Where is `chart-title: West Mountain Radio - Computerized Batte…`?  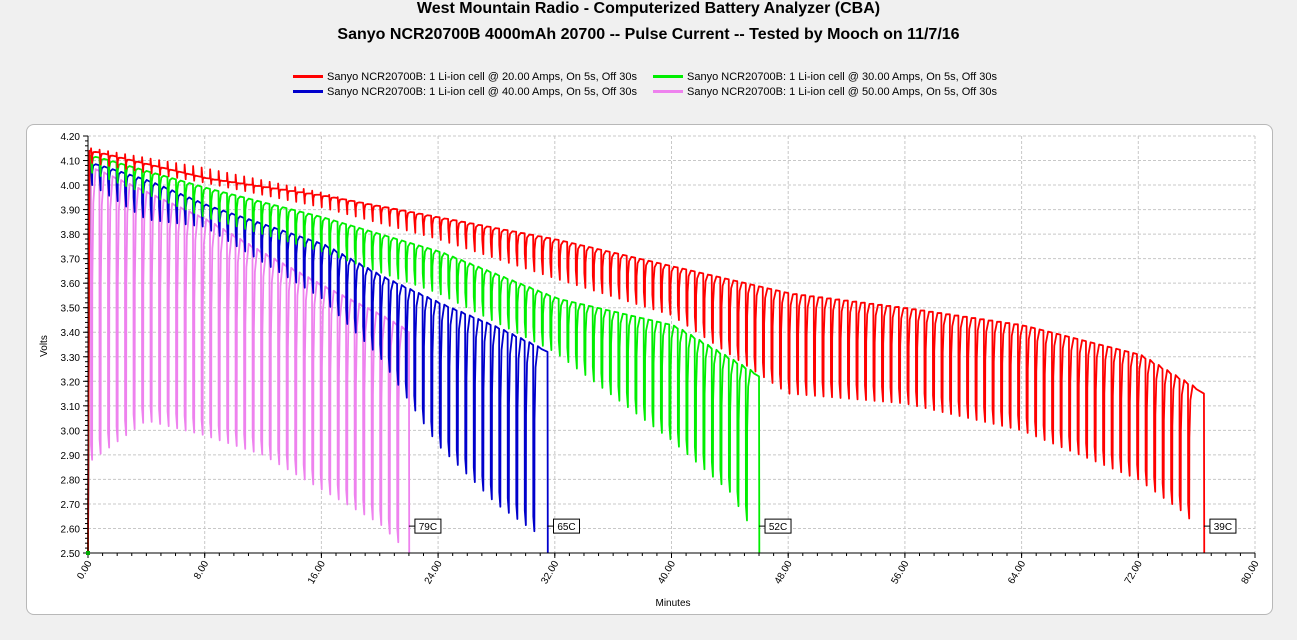
chart-title: West Mountain Radio - Computerized Batte… is located at coordinates (648, 8).